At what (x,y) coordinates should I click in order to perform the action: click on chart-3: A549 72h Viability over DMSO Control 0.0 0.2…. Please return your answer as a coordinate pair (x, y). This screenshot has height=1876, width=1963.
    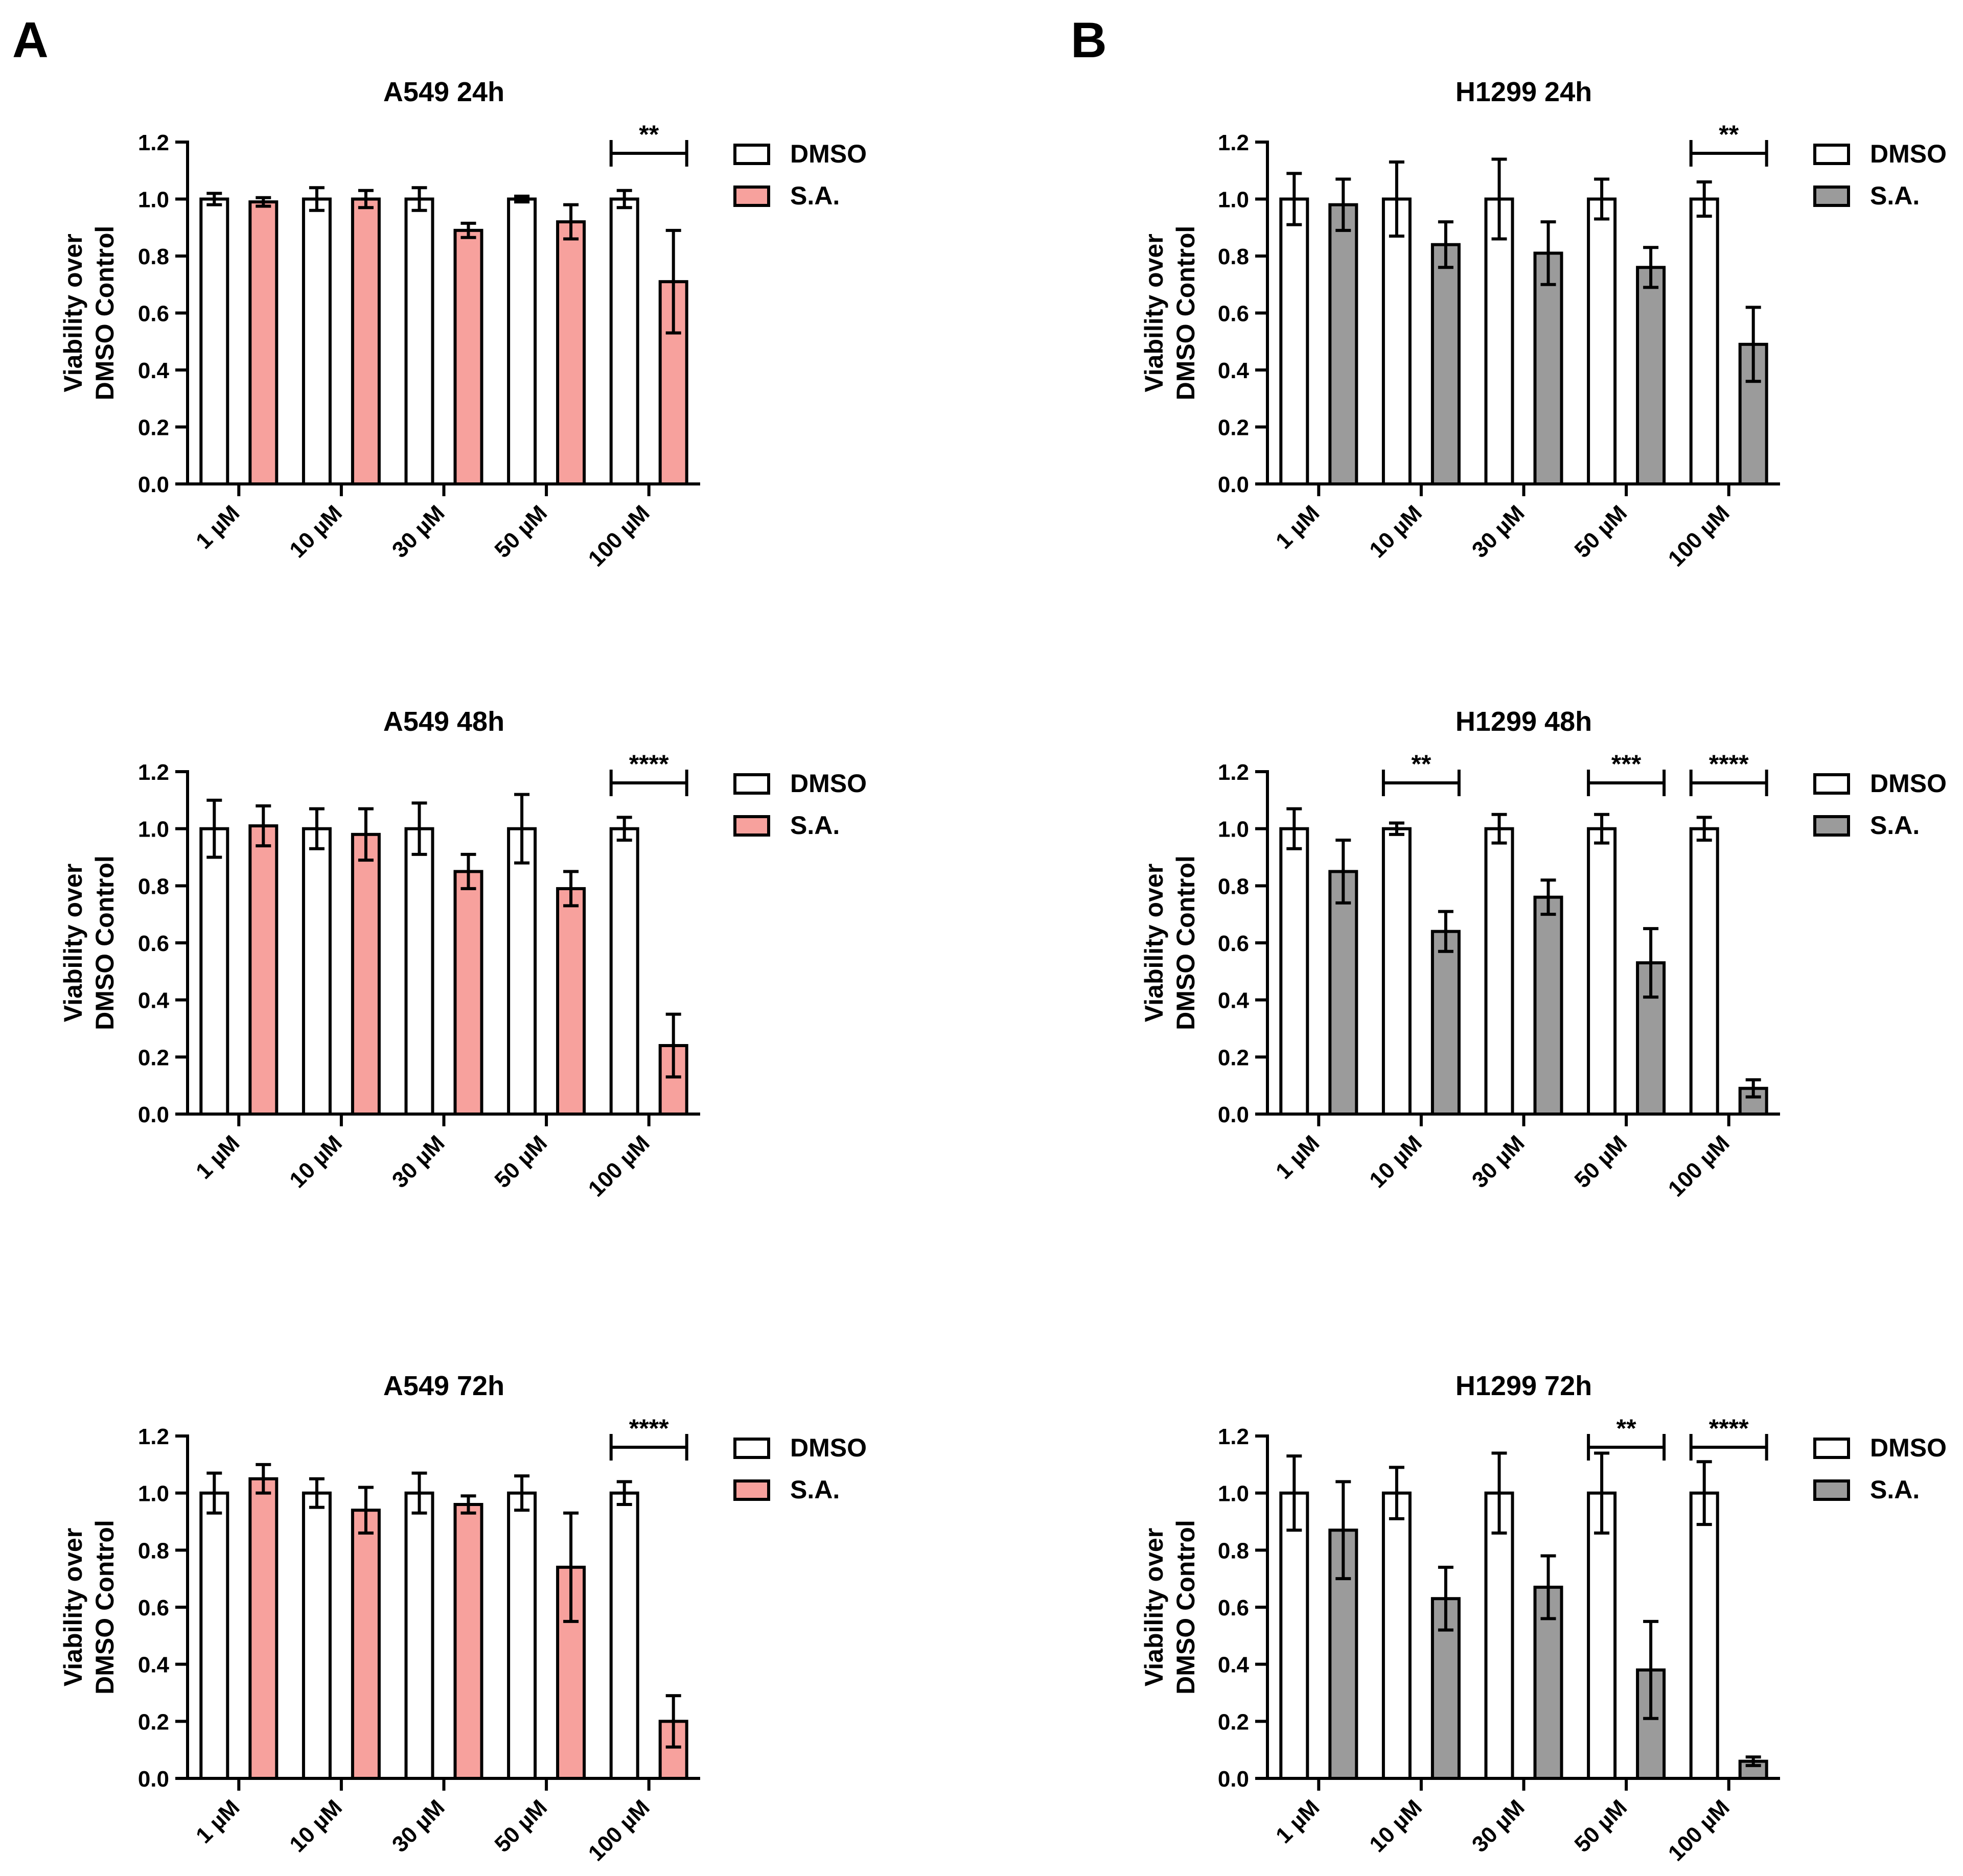
    Looking at the image, I should click on (463, 1618).